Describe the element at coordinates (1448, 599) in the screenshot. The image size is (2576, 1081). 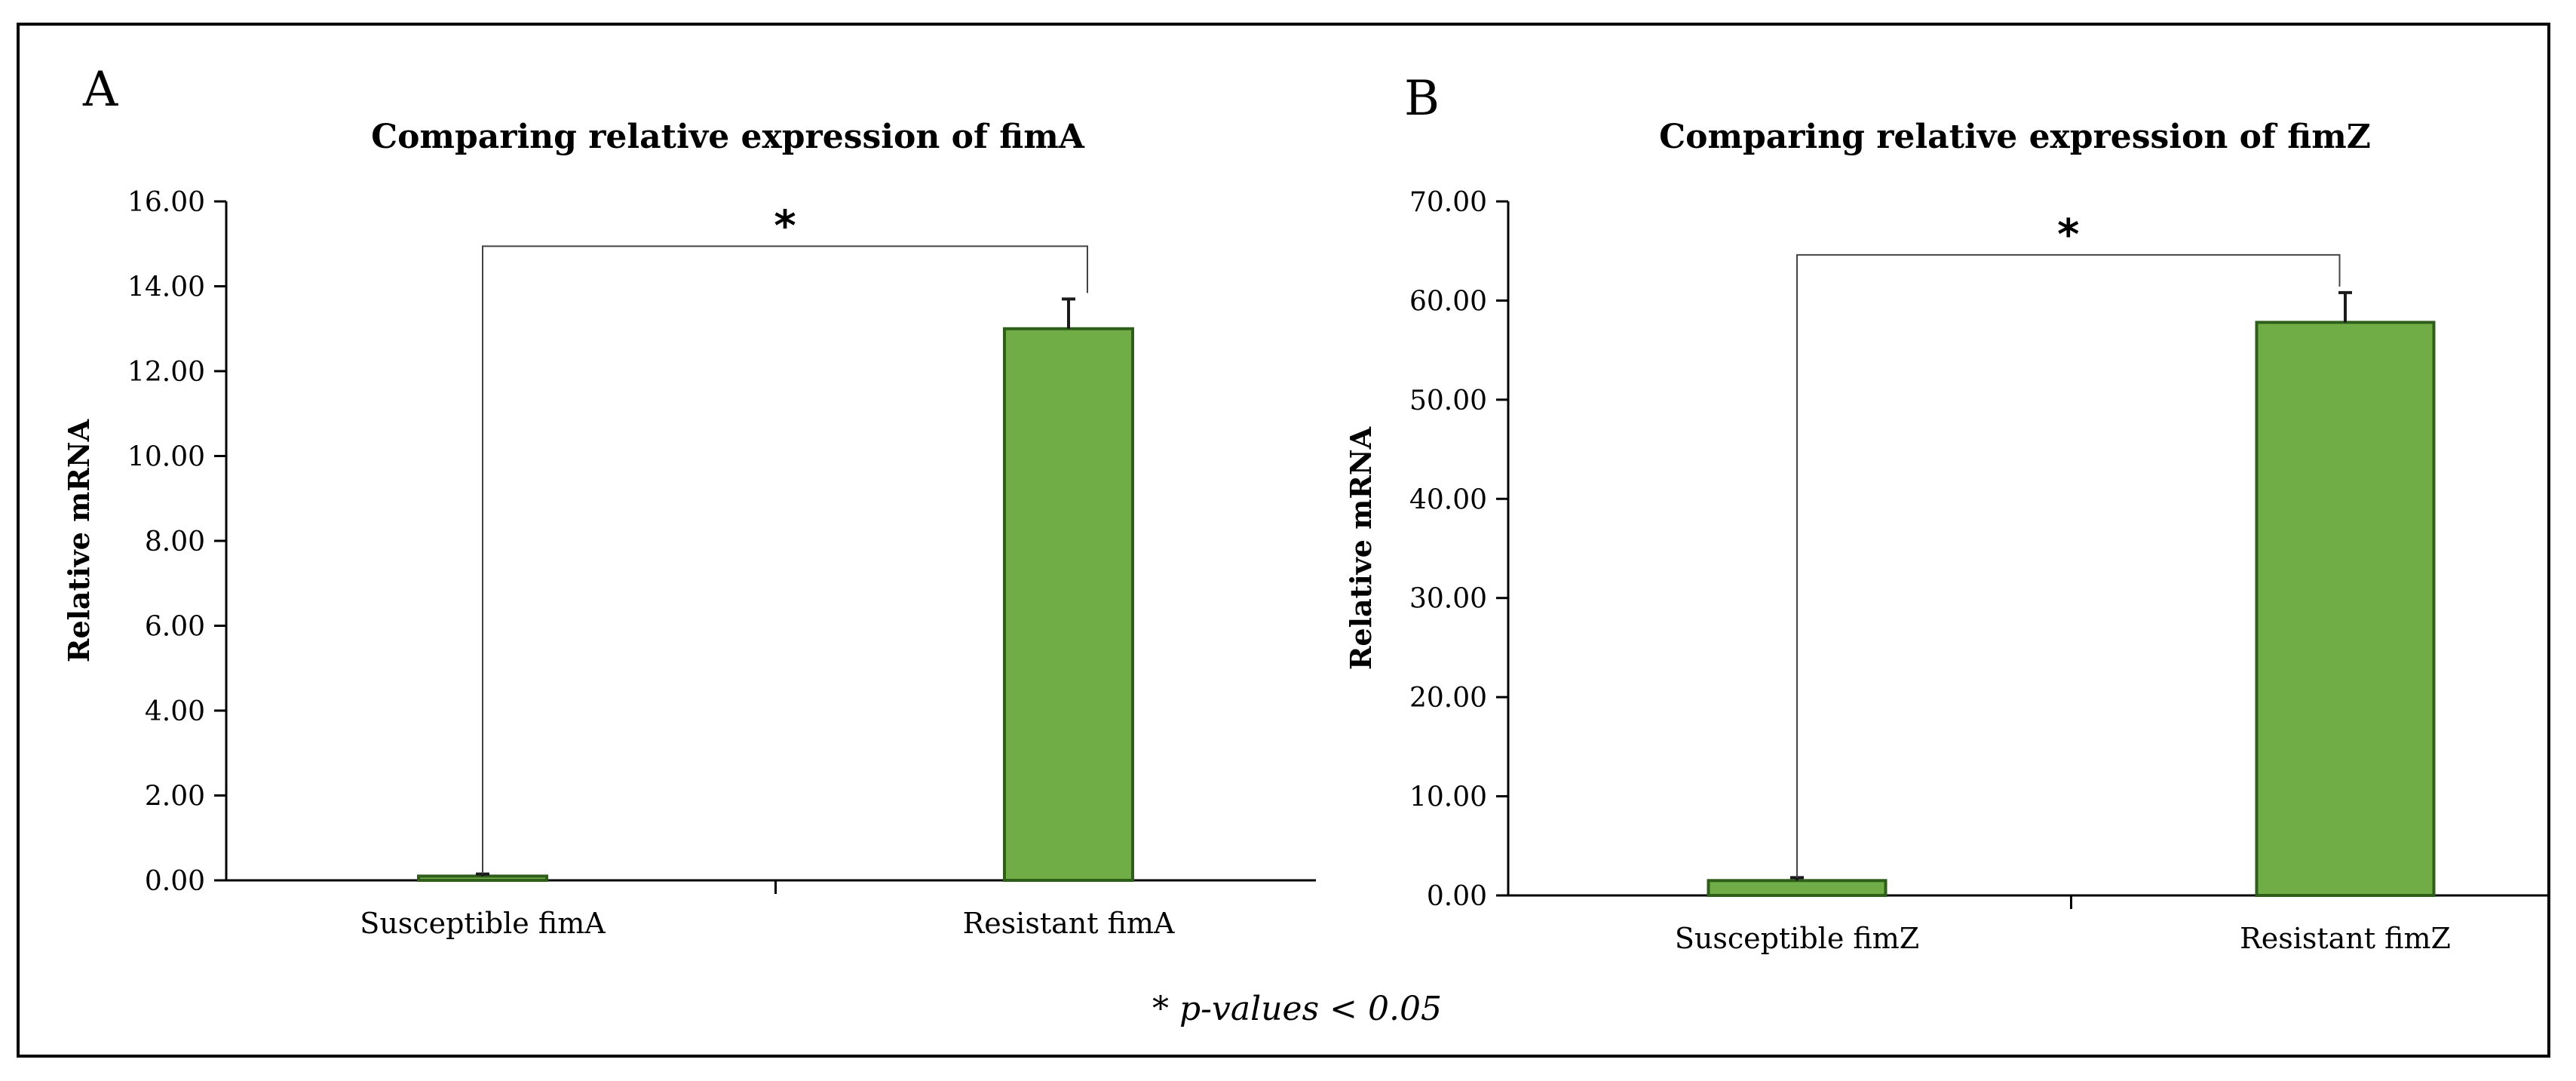
I see `y-tick-label-b: 30.00` at that location.